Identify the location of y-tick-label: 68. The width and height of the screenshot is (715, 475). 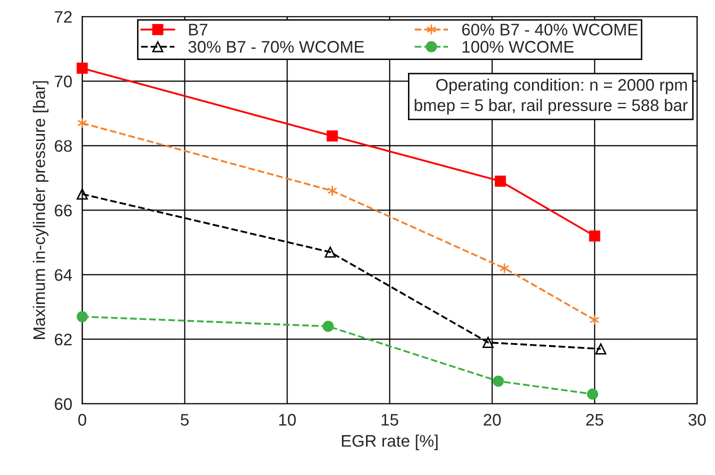
(63, 146).